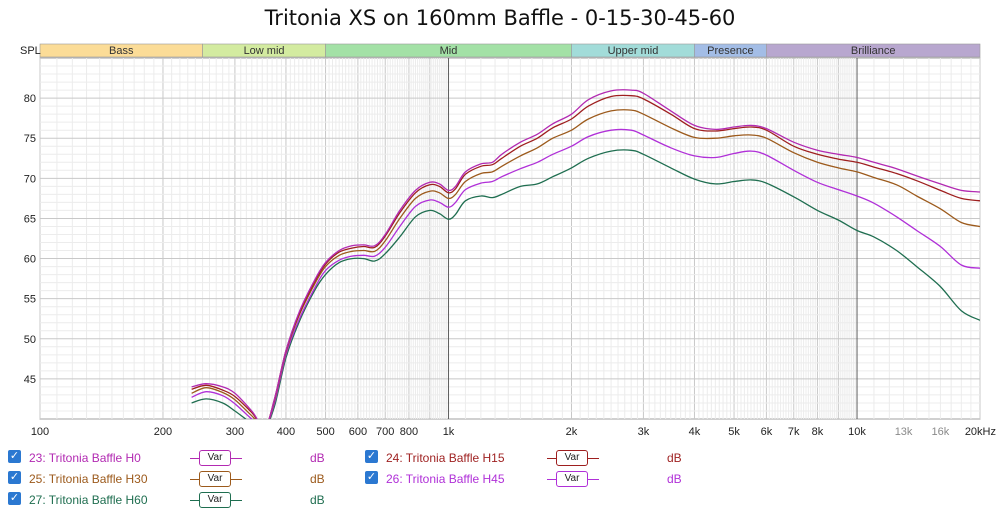 This screenshot has width=1000, height=512. What do you see at coordinates (30, 99) in the screenshot?
I see `y-tick-label: 80` at bounding box center [30, 99].